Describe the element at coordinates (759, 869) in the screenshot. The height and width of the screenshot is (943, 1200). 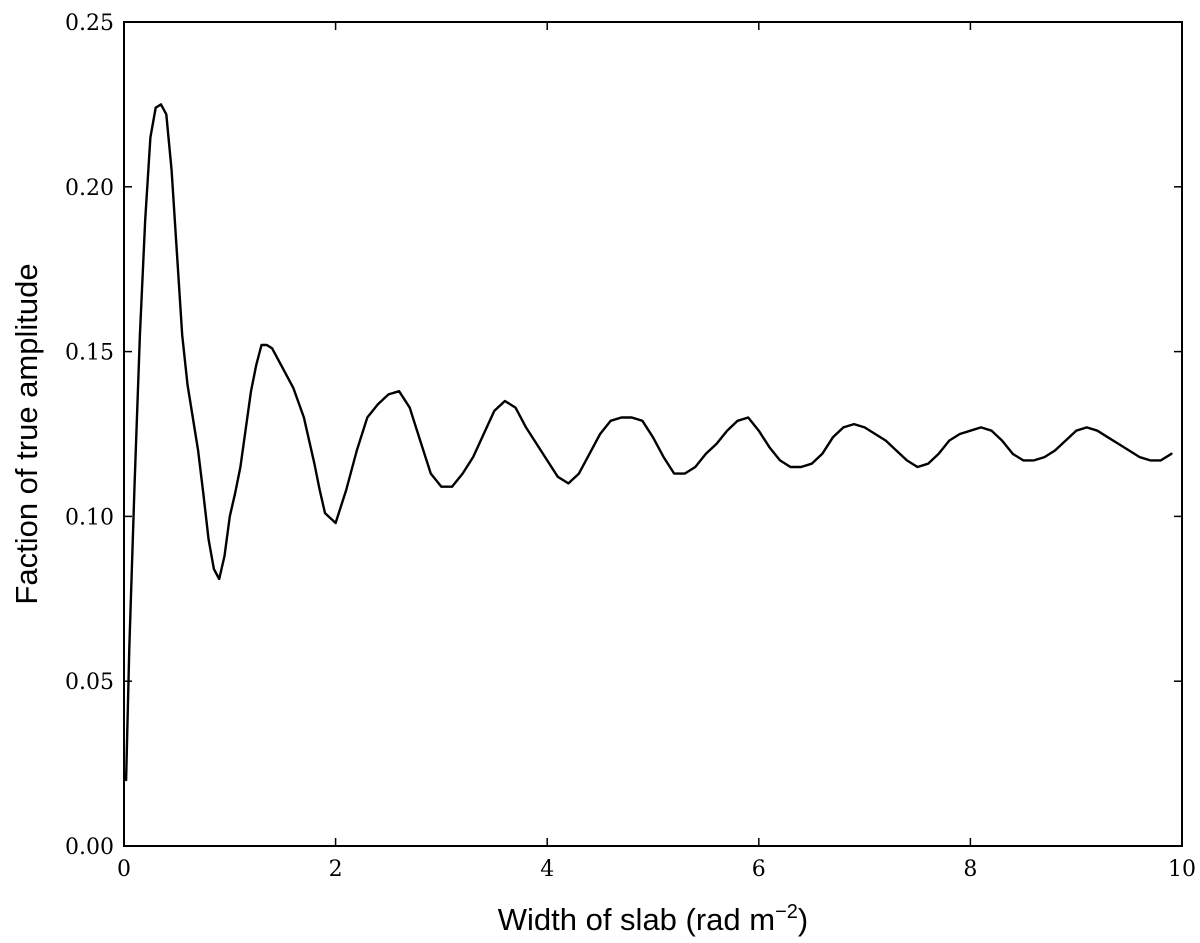
I see `x-tick-label: 6` at that location.